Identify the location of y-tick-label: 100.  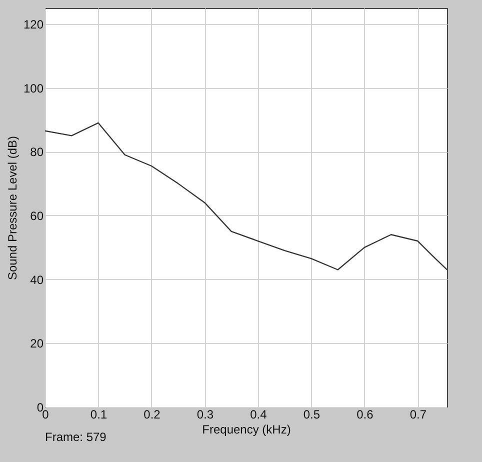
(33, 88).